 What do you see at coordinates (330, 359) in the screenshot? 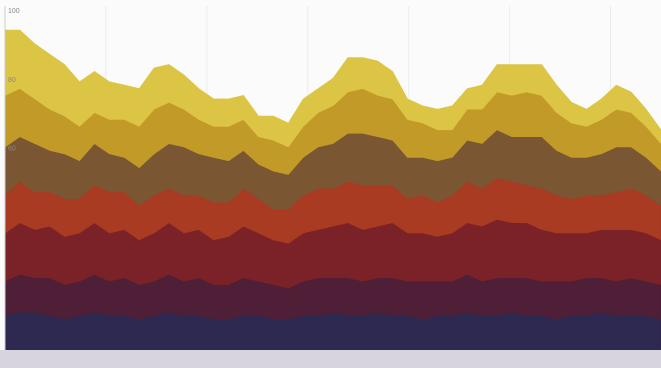
I see `x-axis-strip` at bounding box center [330, 359].